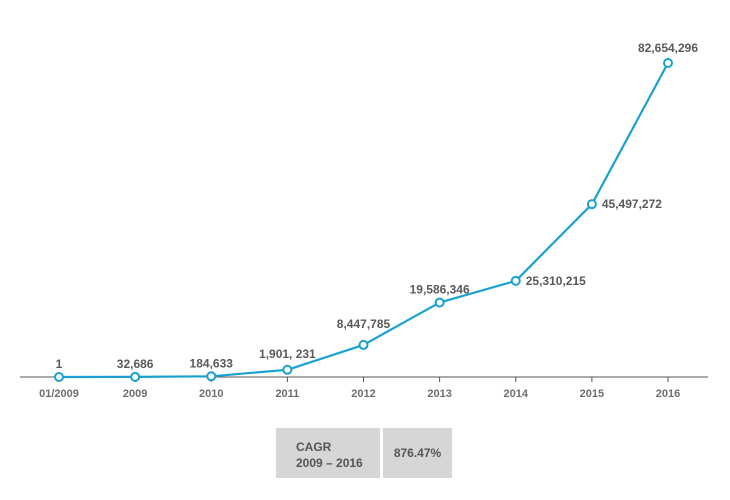 The width and height of the screenshot is (730, 500). I want to click on data-label: 82,654,296, so click(668, 48).